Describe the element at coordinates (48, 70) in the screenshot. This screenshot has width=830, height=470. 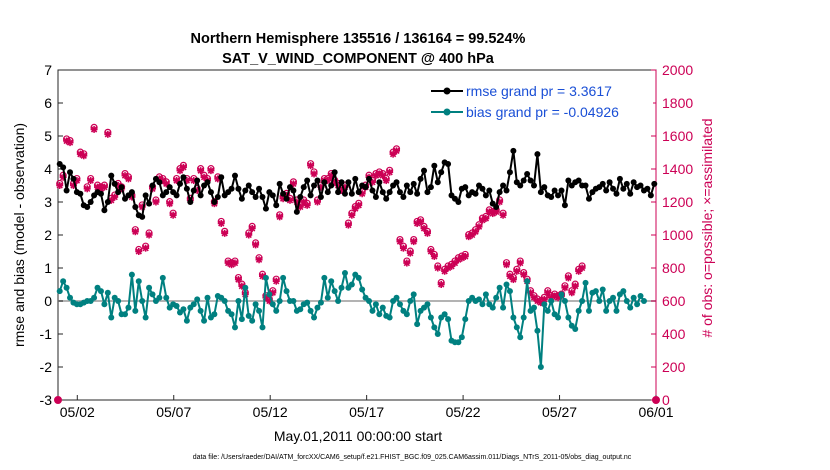
I see `y-tick-label: 7` at that location.